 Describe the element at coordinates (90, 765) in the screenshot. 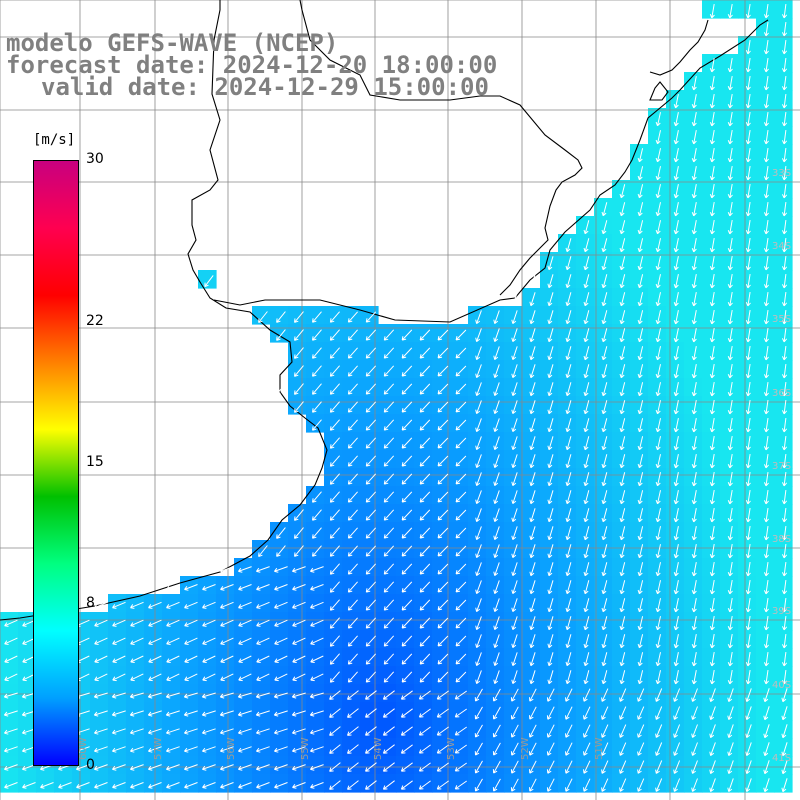

I see `colorbar-tick-label: 0` at that location.